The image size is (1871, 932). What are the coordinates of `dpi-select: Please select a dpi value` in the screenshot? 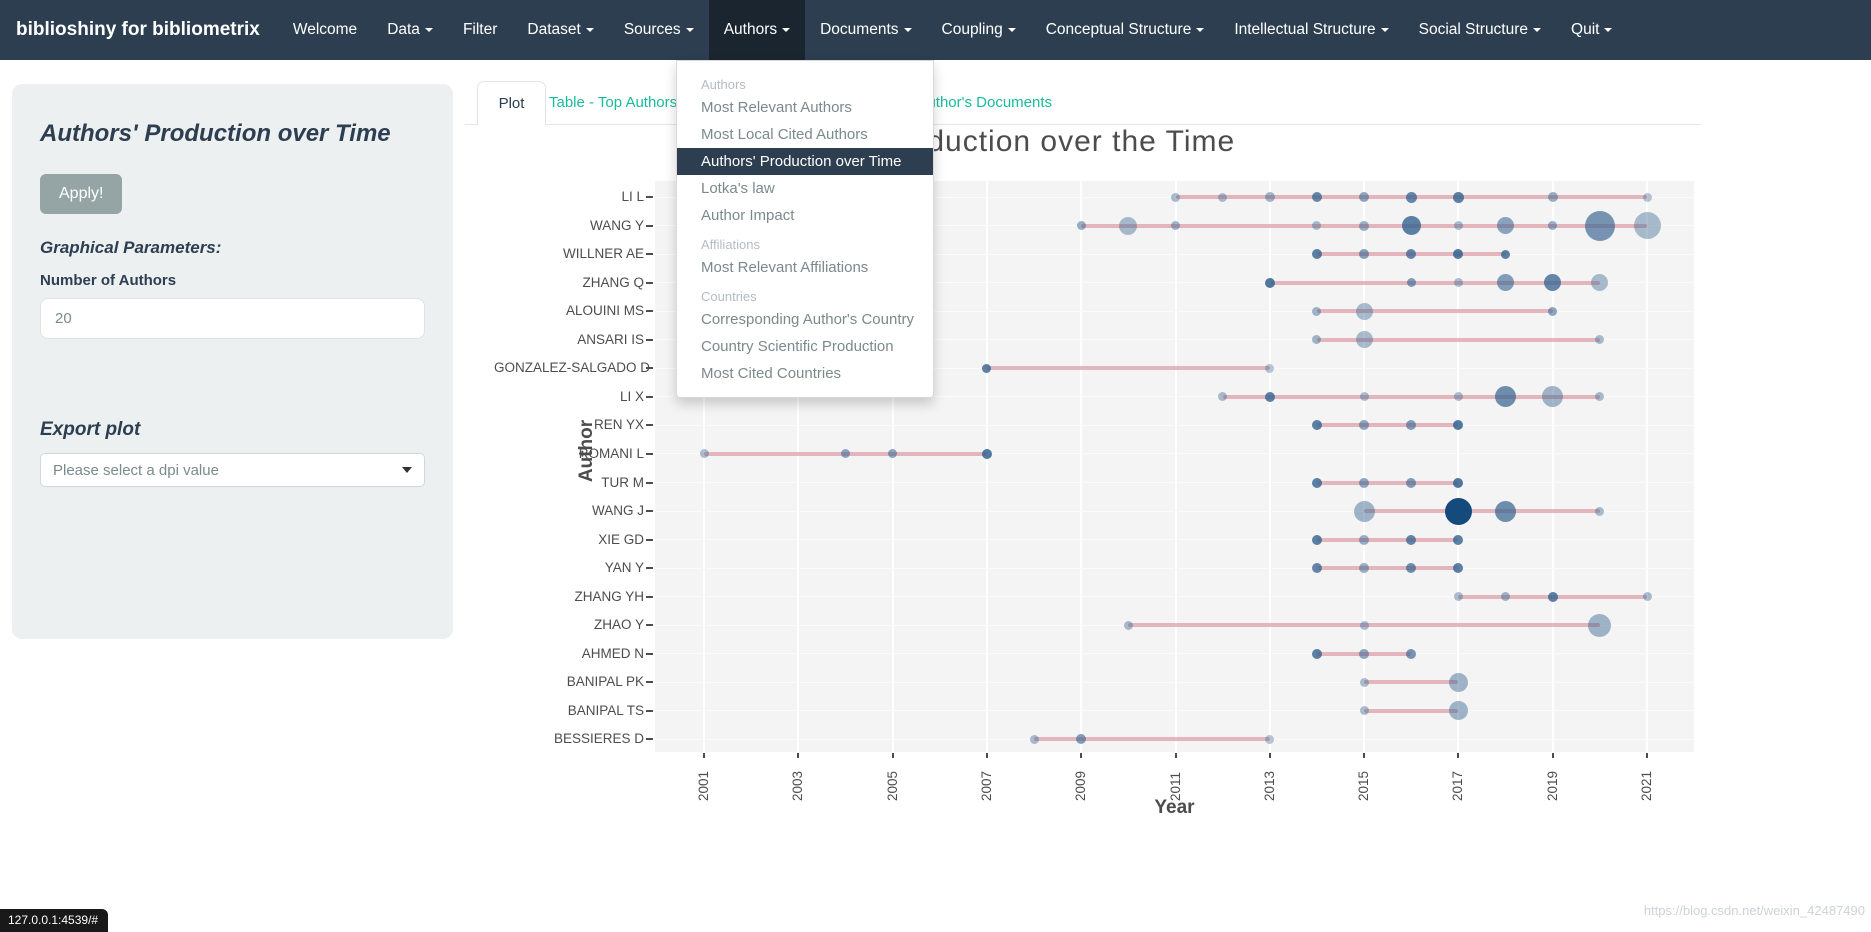 It's located at (232, 470).